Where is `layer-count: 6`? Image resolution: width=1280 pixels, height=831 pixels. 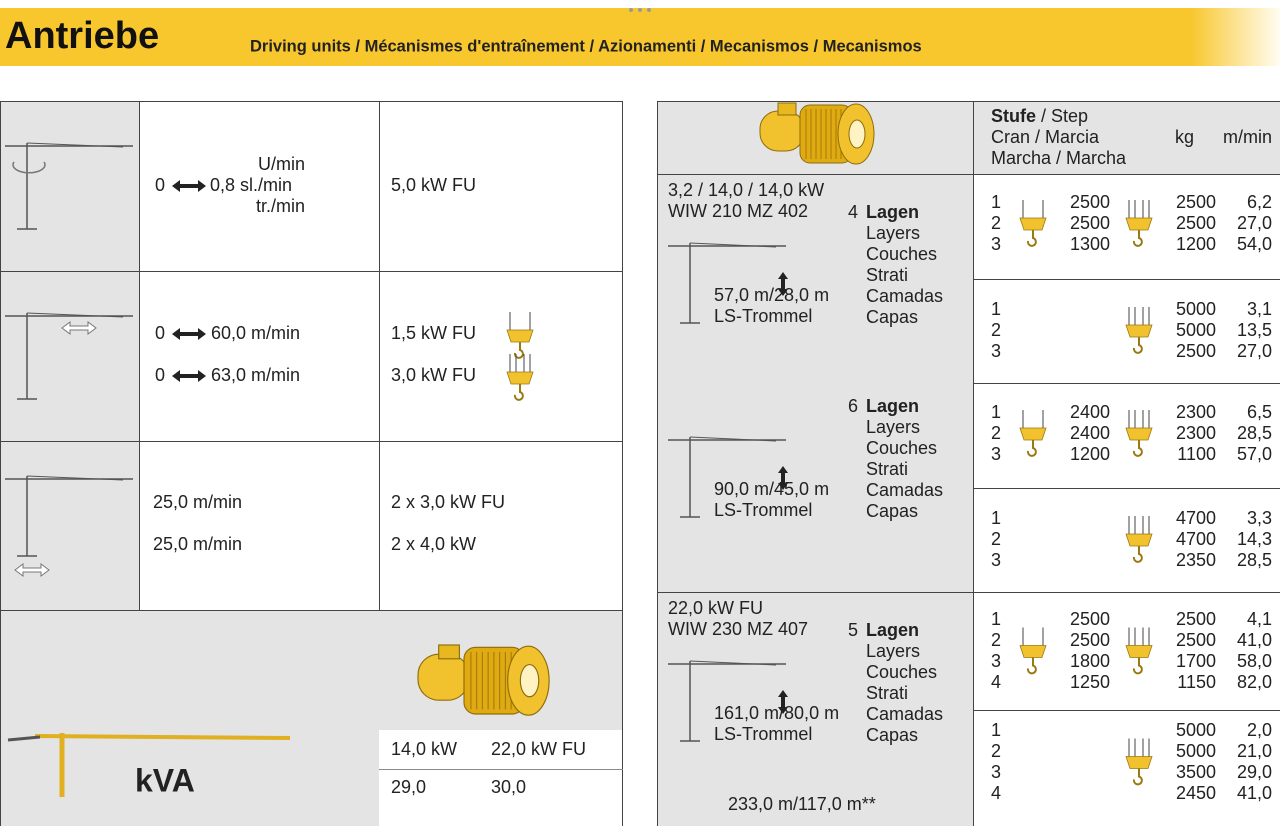
layer-count: 6 is located at coordinates (853, 406).